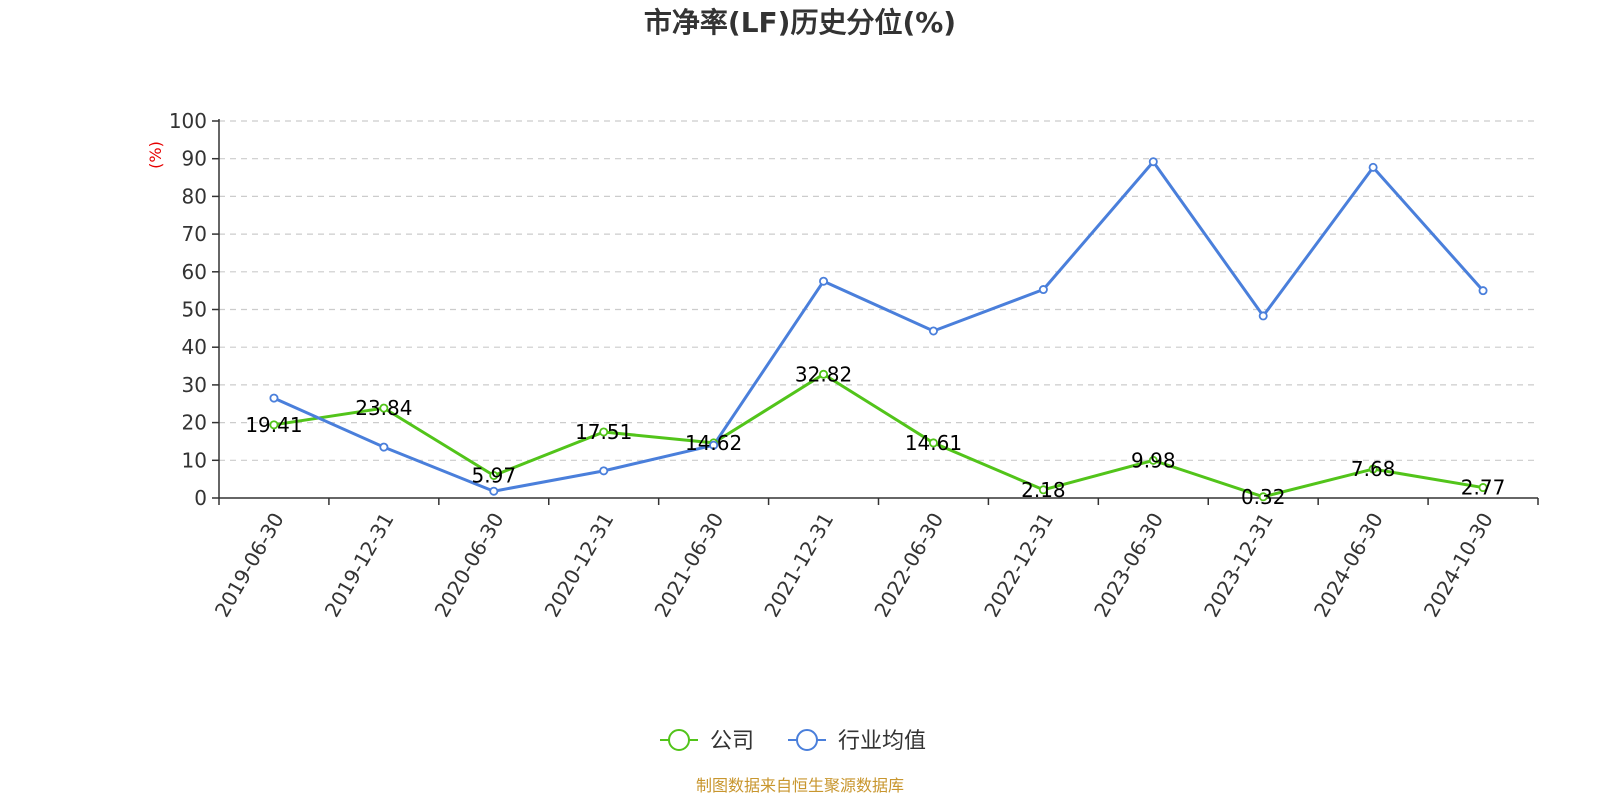 The image size is (1600, 800). I want to click on y-tick-label: 100, so click(188, 121).